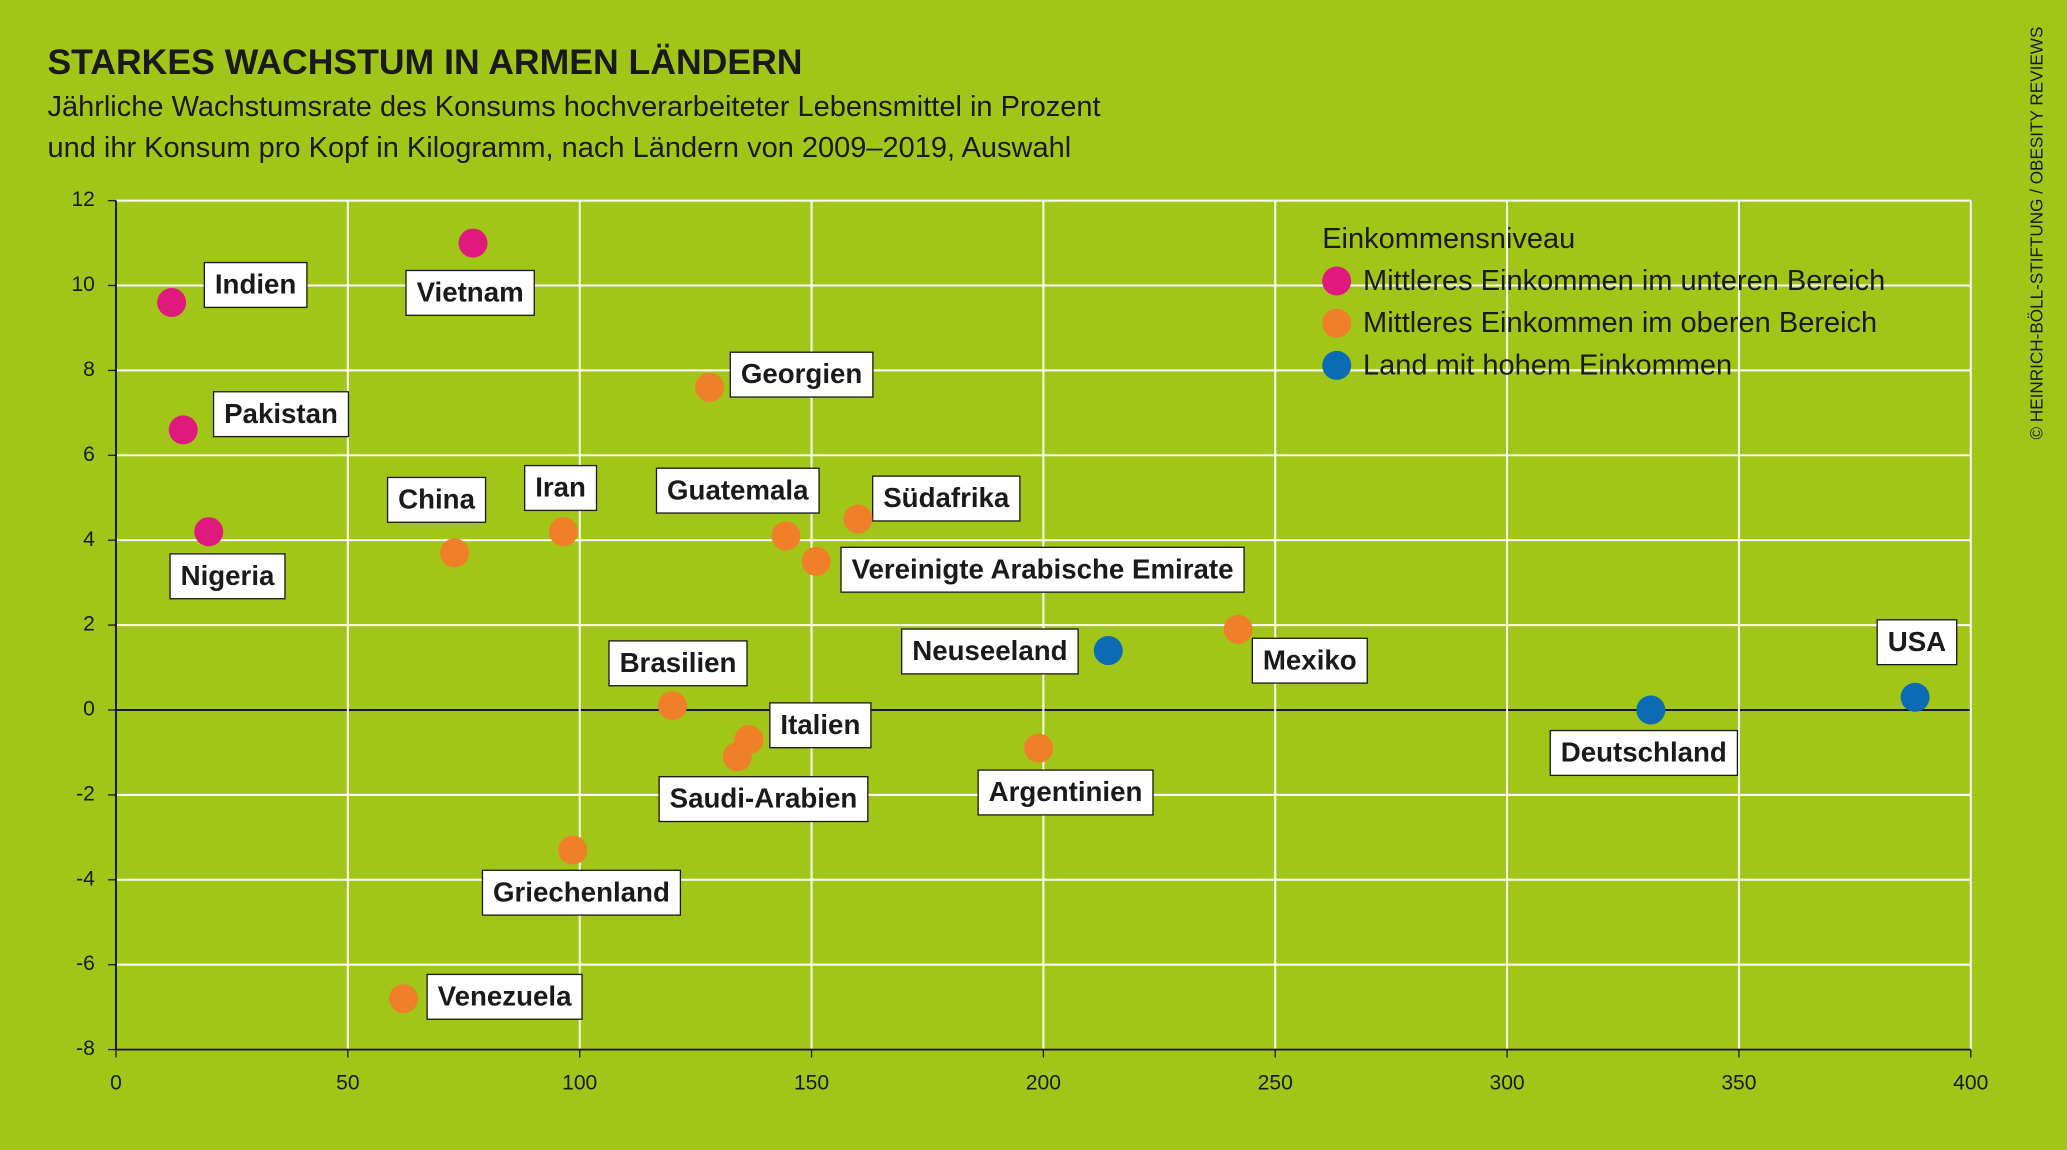  I want to click on point-label: Guatemala, so click(738, 489).